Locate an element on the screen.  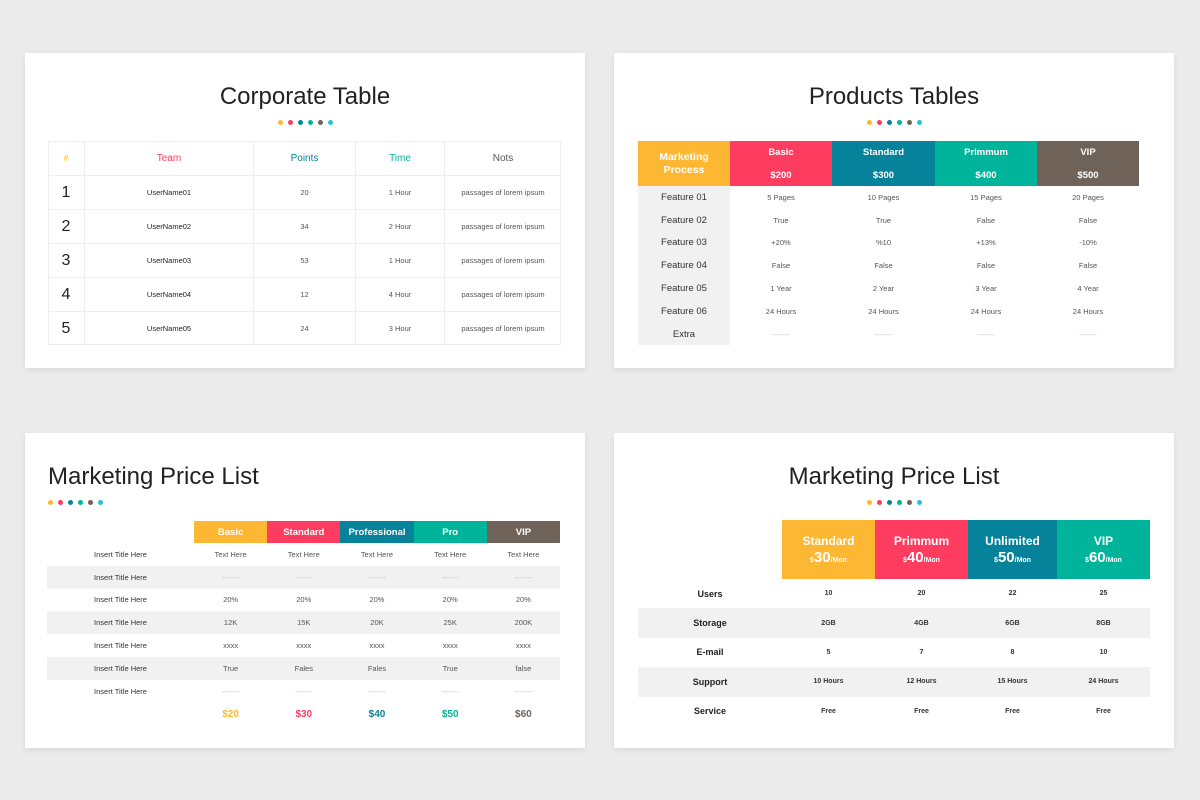
table-cell: 15K is located at coordinates (304, 623).